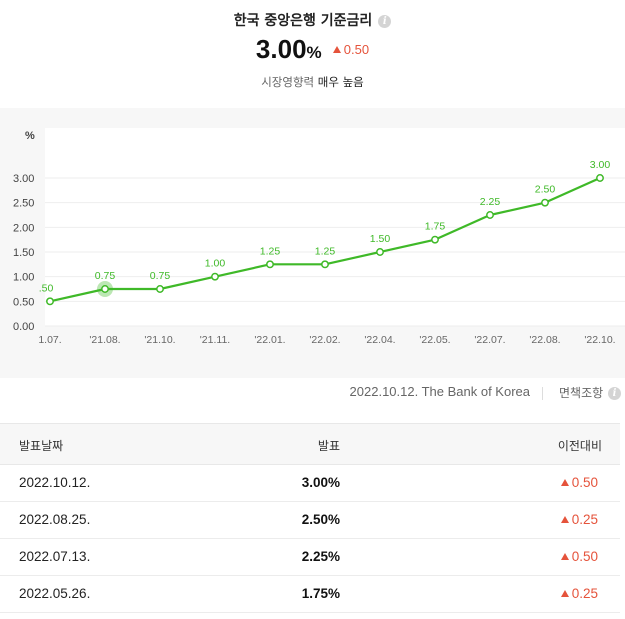 Image resolution: width=625 pixels, height=619 pixels. What do you see at coordinates (356, 49) in the screenshot?
I see `rate-change-value: 0.50` at bounding box center [356, 49].